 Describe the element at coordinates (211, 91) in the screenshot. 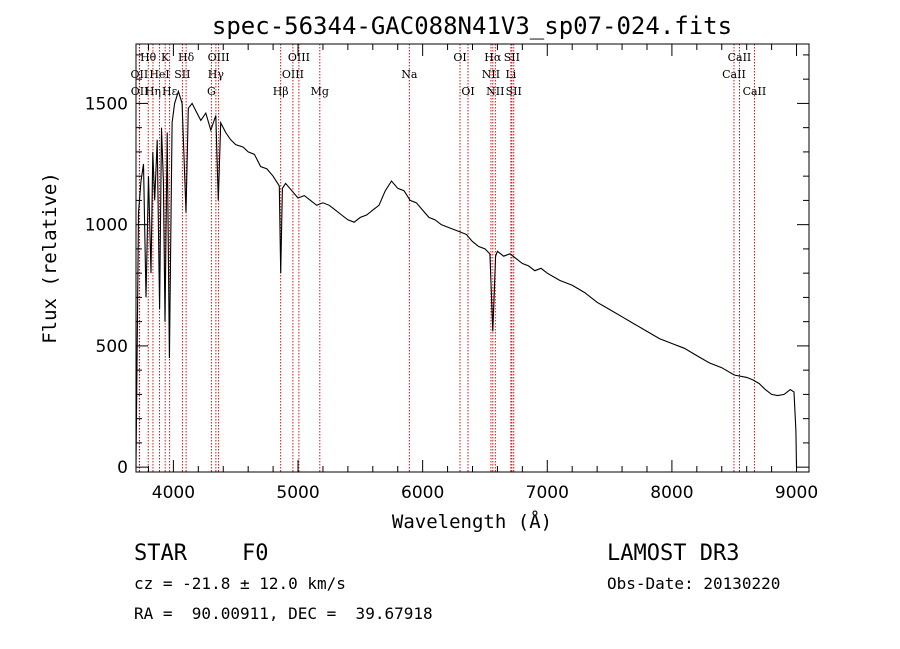

I see `line-label-9: G` at that location.